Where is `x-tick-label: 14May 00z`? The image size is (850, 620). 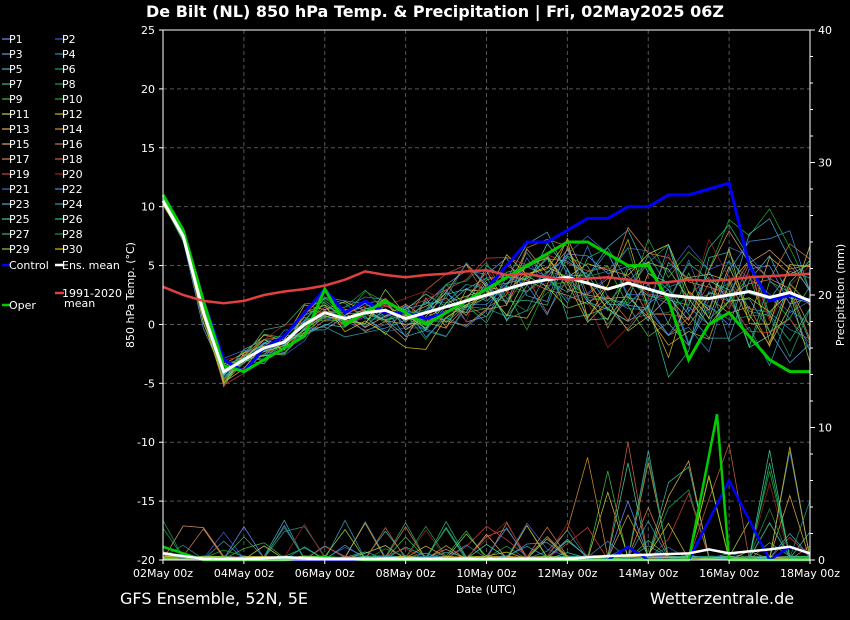 x-tick-label: 14May 00z is located at coordinates (648, 573).